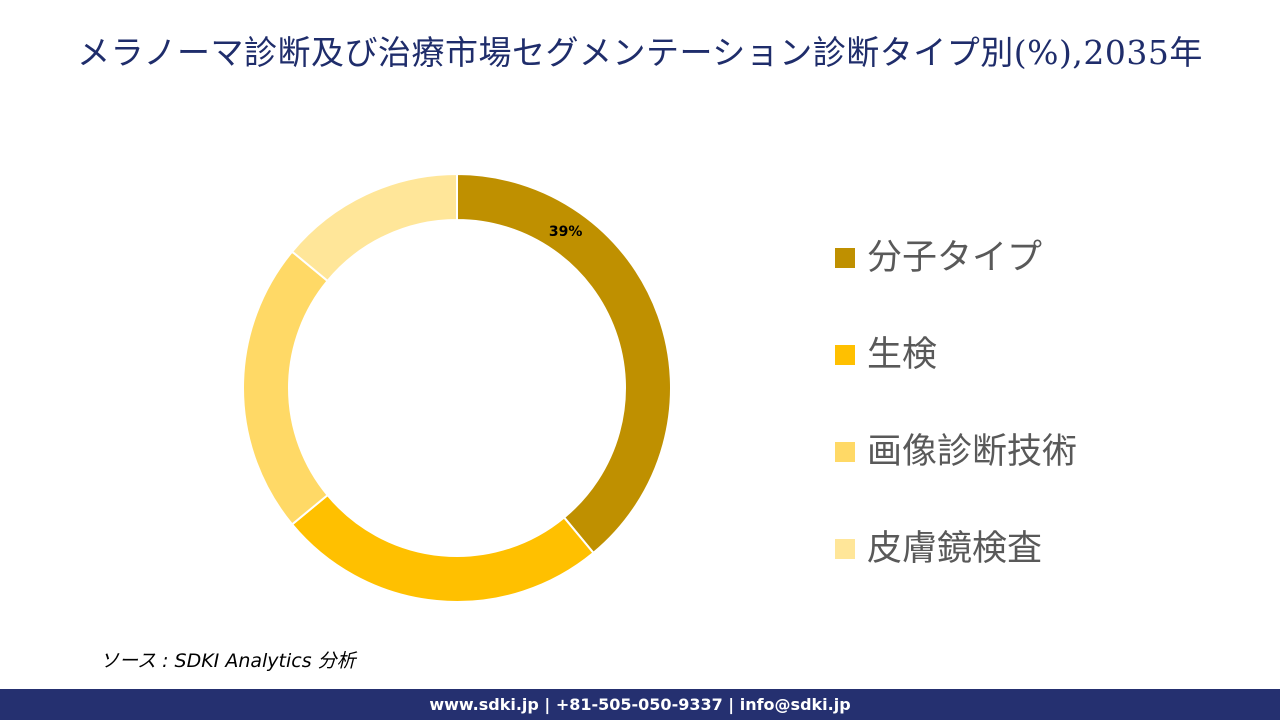  What do you see at coordinates (902, 354) in the screenshot?
I see `legend-label: 生検` at bounding box center [902, 354].